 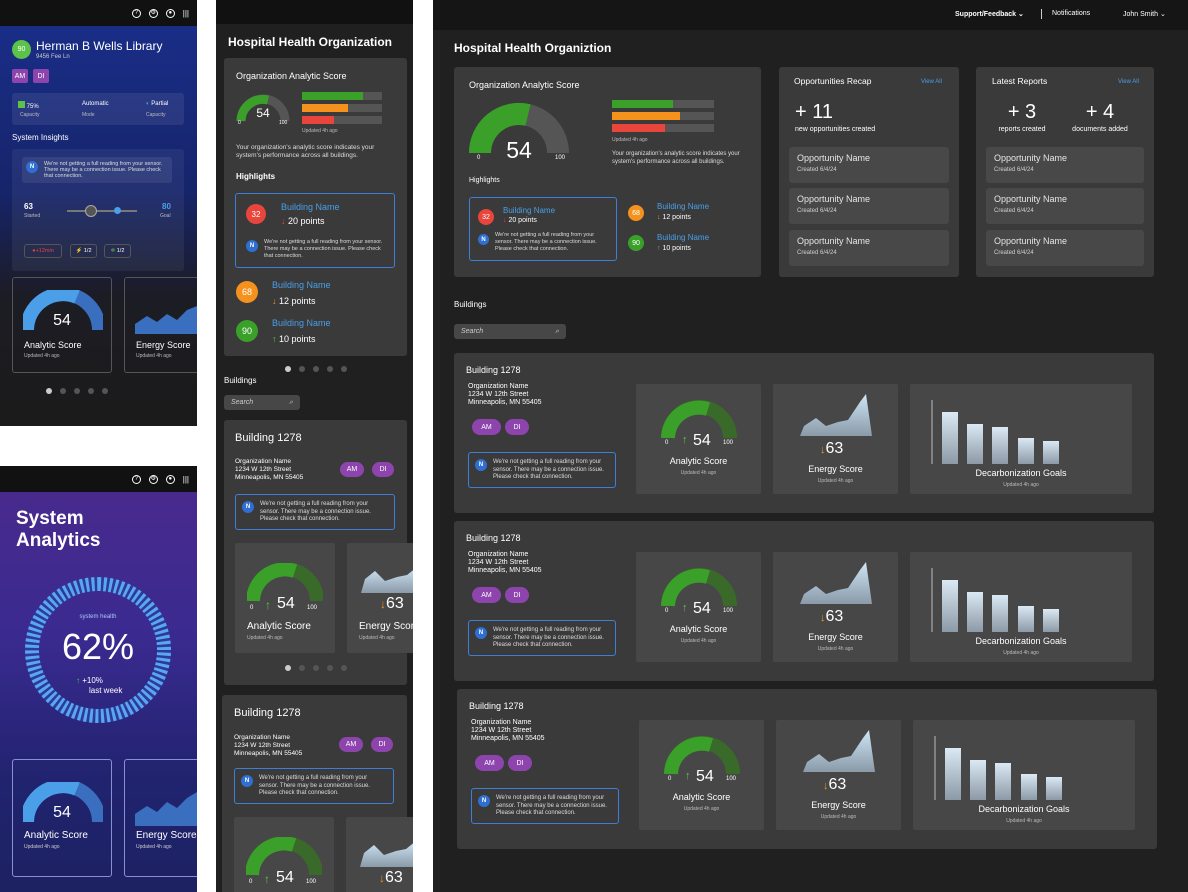 What do you see at coordinates (931, 82) in the screenshot?
I see `opportunities-view-all: View All` at bounding box center [931, 82].